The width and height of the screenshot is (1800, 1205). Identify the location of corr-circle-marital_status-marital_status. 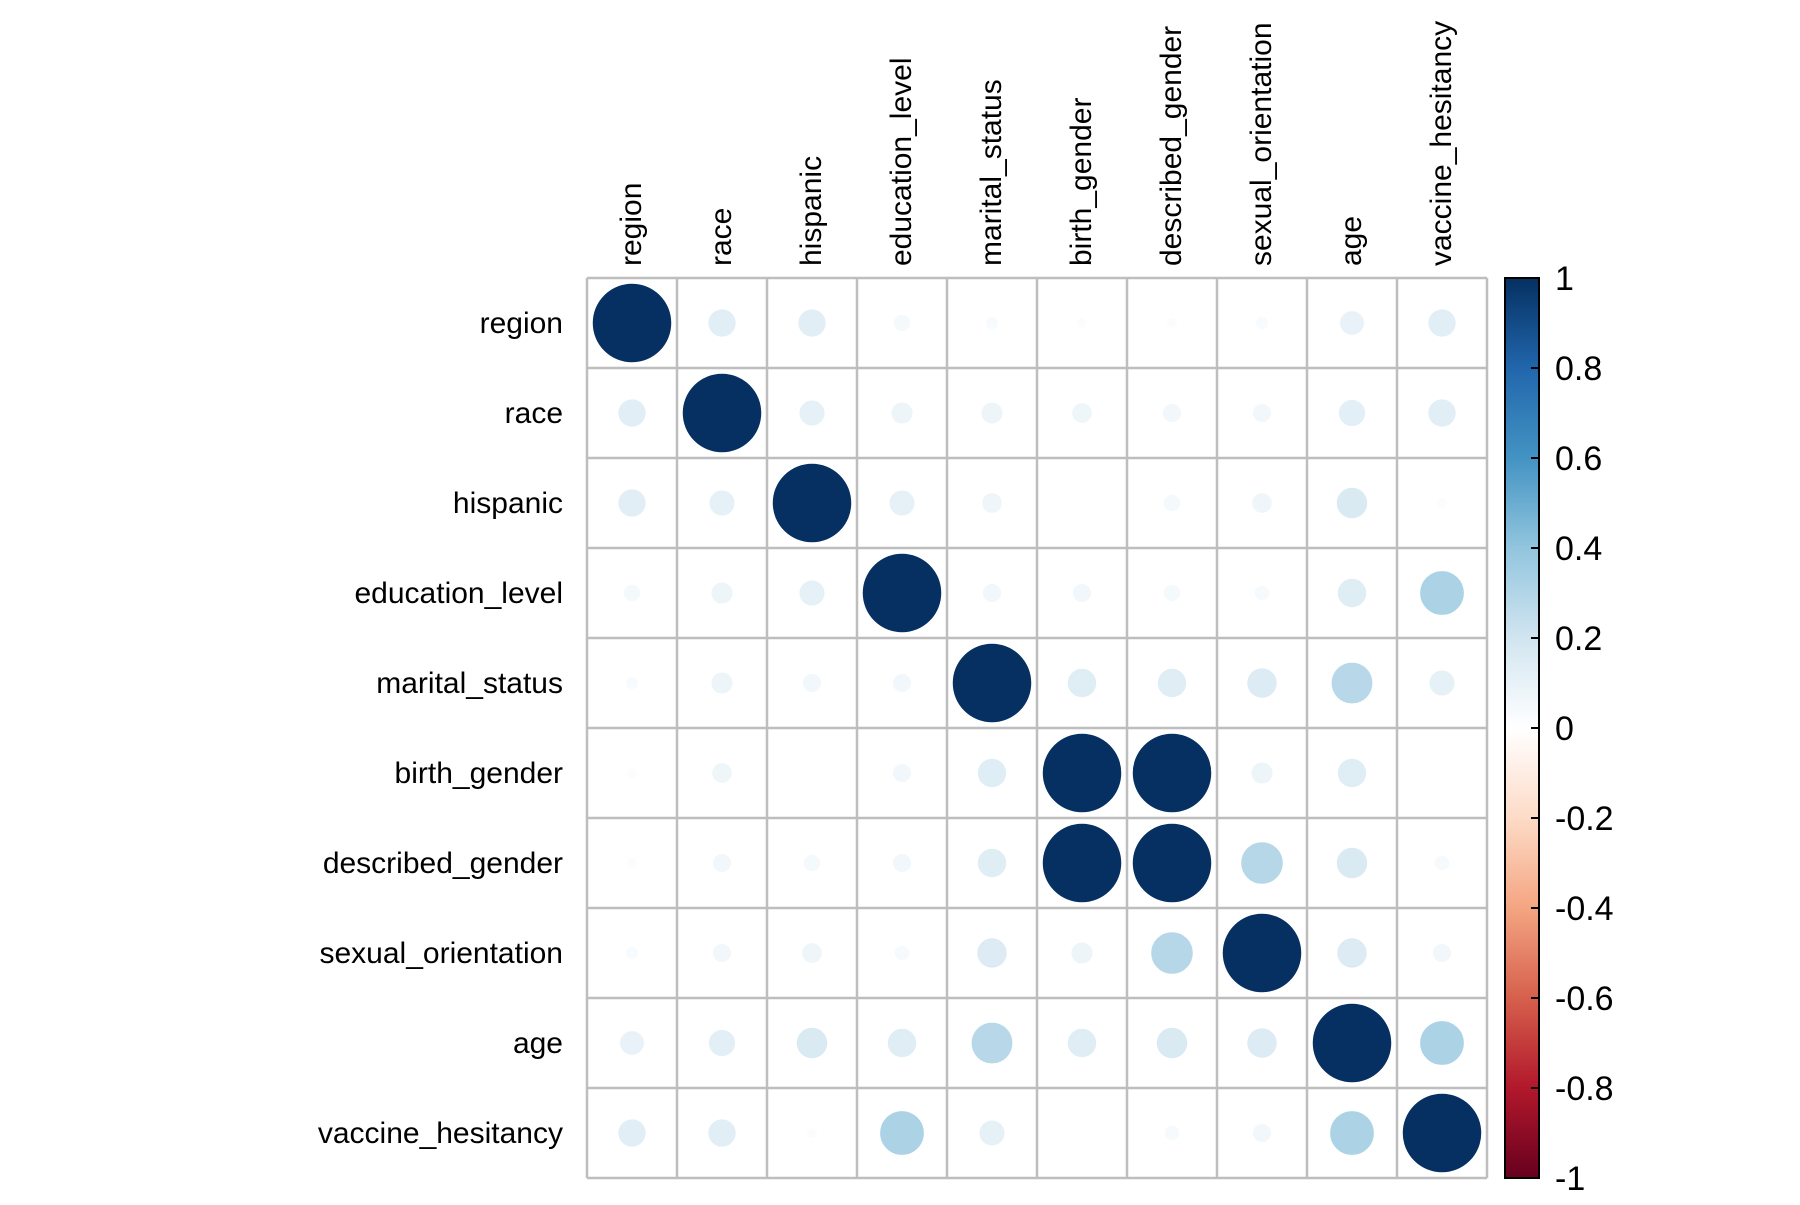
(992, 683).